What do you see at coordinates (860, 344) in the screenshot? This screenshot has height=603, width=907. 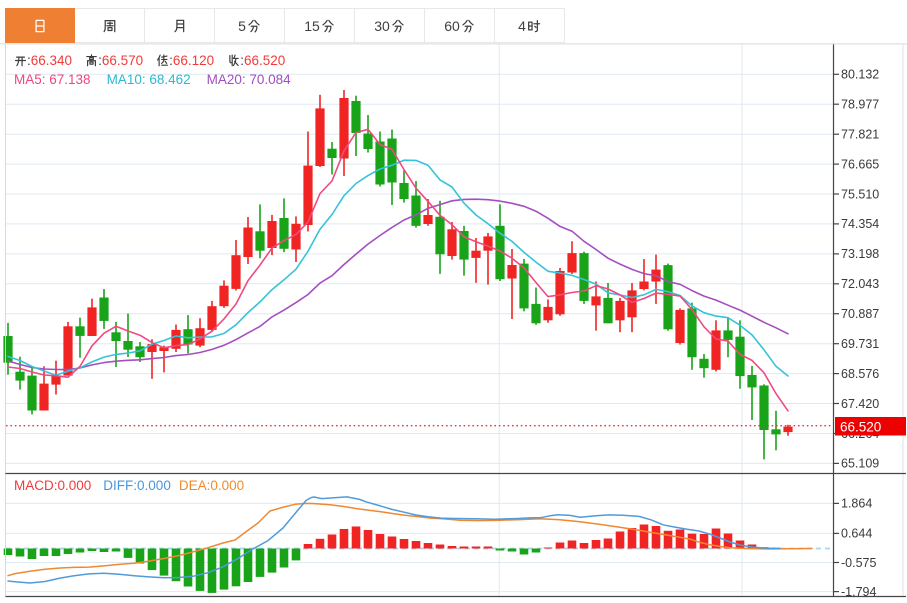 I see `svg-text: 69.731` at bounding box center [860, 344].